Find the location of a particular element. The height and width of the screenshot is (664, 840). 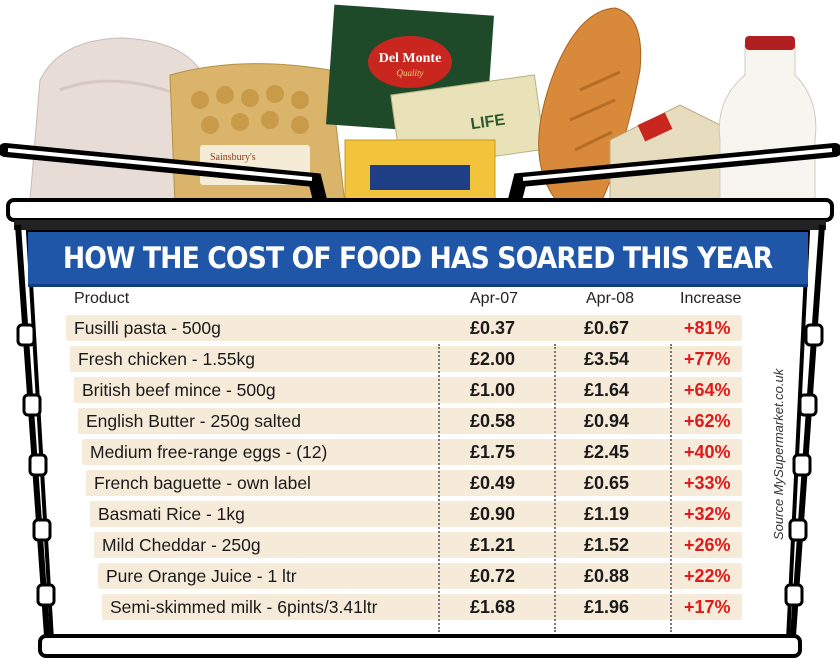

increase-cell: +17% is located at coordinates (707, 607).